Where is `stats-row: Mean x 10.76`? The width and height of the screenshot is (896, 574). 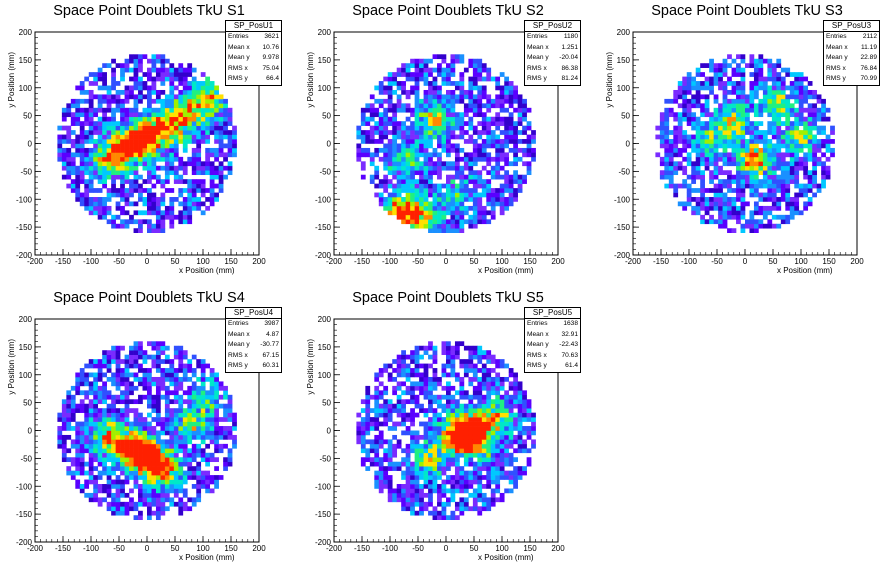
stats-row: Mean x 10.76 is located at coordinates (253, 48).